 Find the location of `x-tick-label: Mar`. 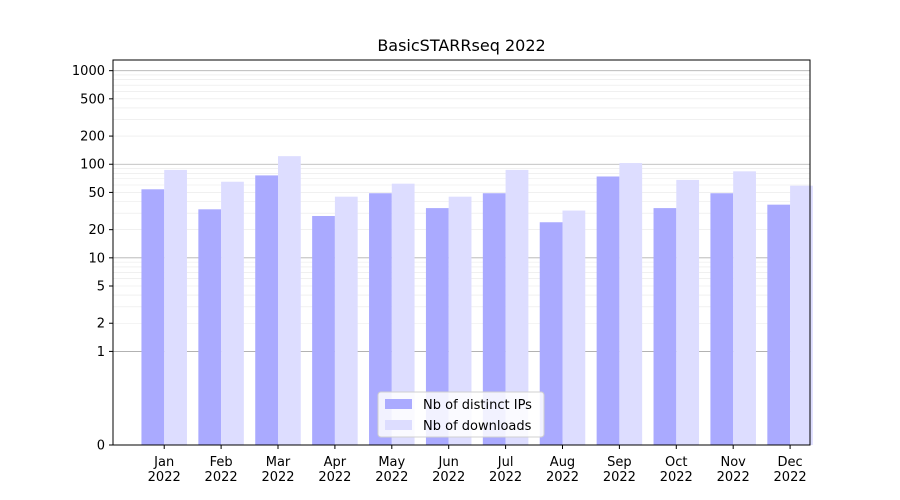

x-tick-label: Mar is located at coordinates (278, 462).